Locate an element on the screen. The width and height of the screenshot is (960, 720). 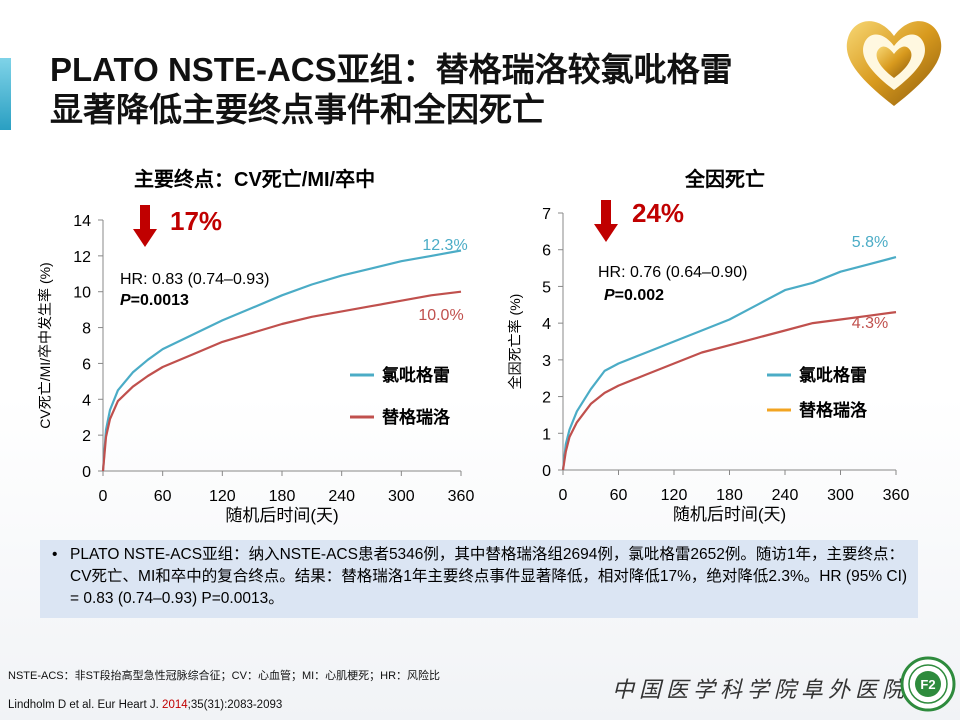
reference-year: 2014 is located at coordinates (175, 705).